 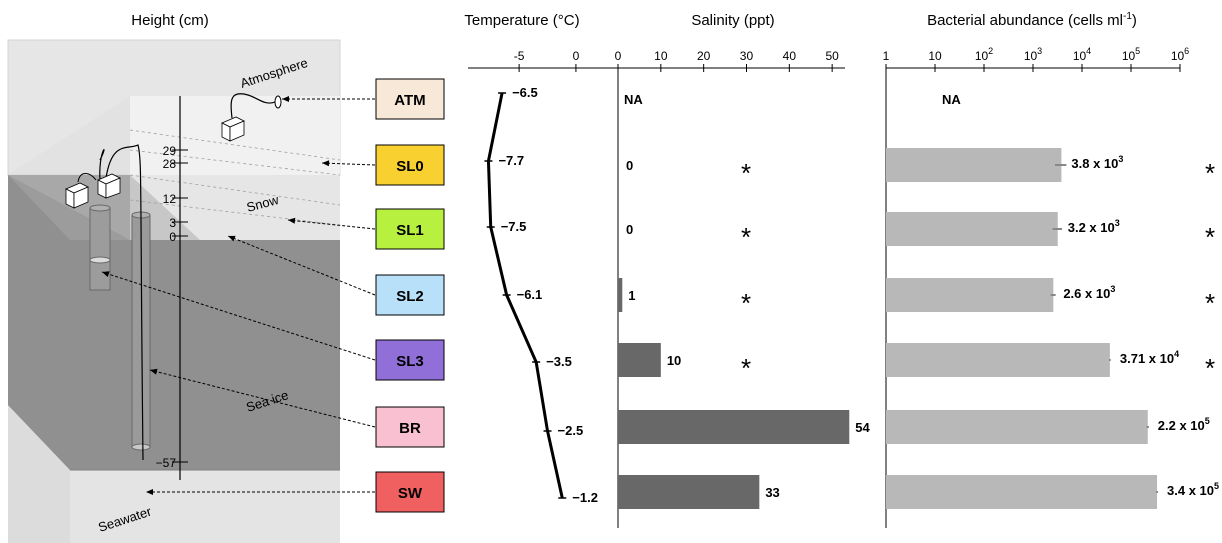 What do you see at coordinates (935, 56) in the screenshot?
I see `bac-tick-label-1-base: 10` at bounding box center [935, 56].